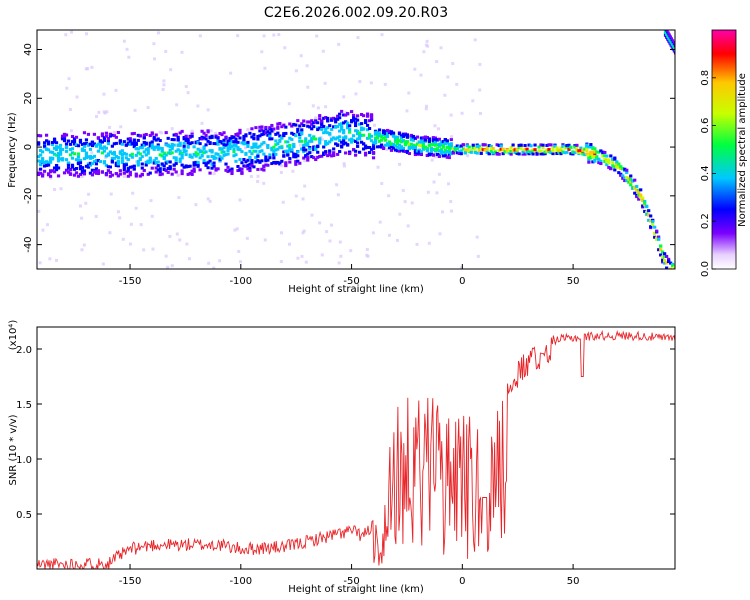  I want to click on snr-x-tick-label: -50, so click(351, 581).